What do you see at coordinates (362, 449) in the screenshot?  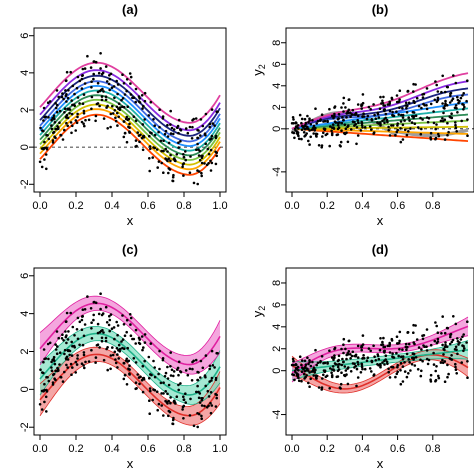 I see `x-tick-label: 0.4` at bounding box center [362, 449].